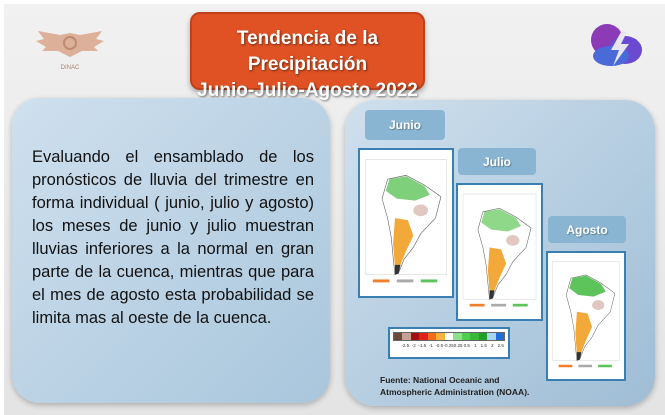 The image size is (665, 415). What do you see at coordinates (422, 345) in the screenshot?
I see `legend-tick: -1.5` at bounding box center [422, 345].